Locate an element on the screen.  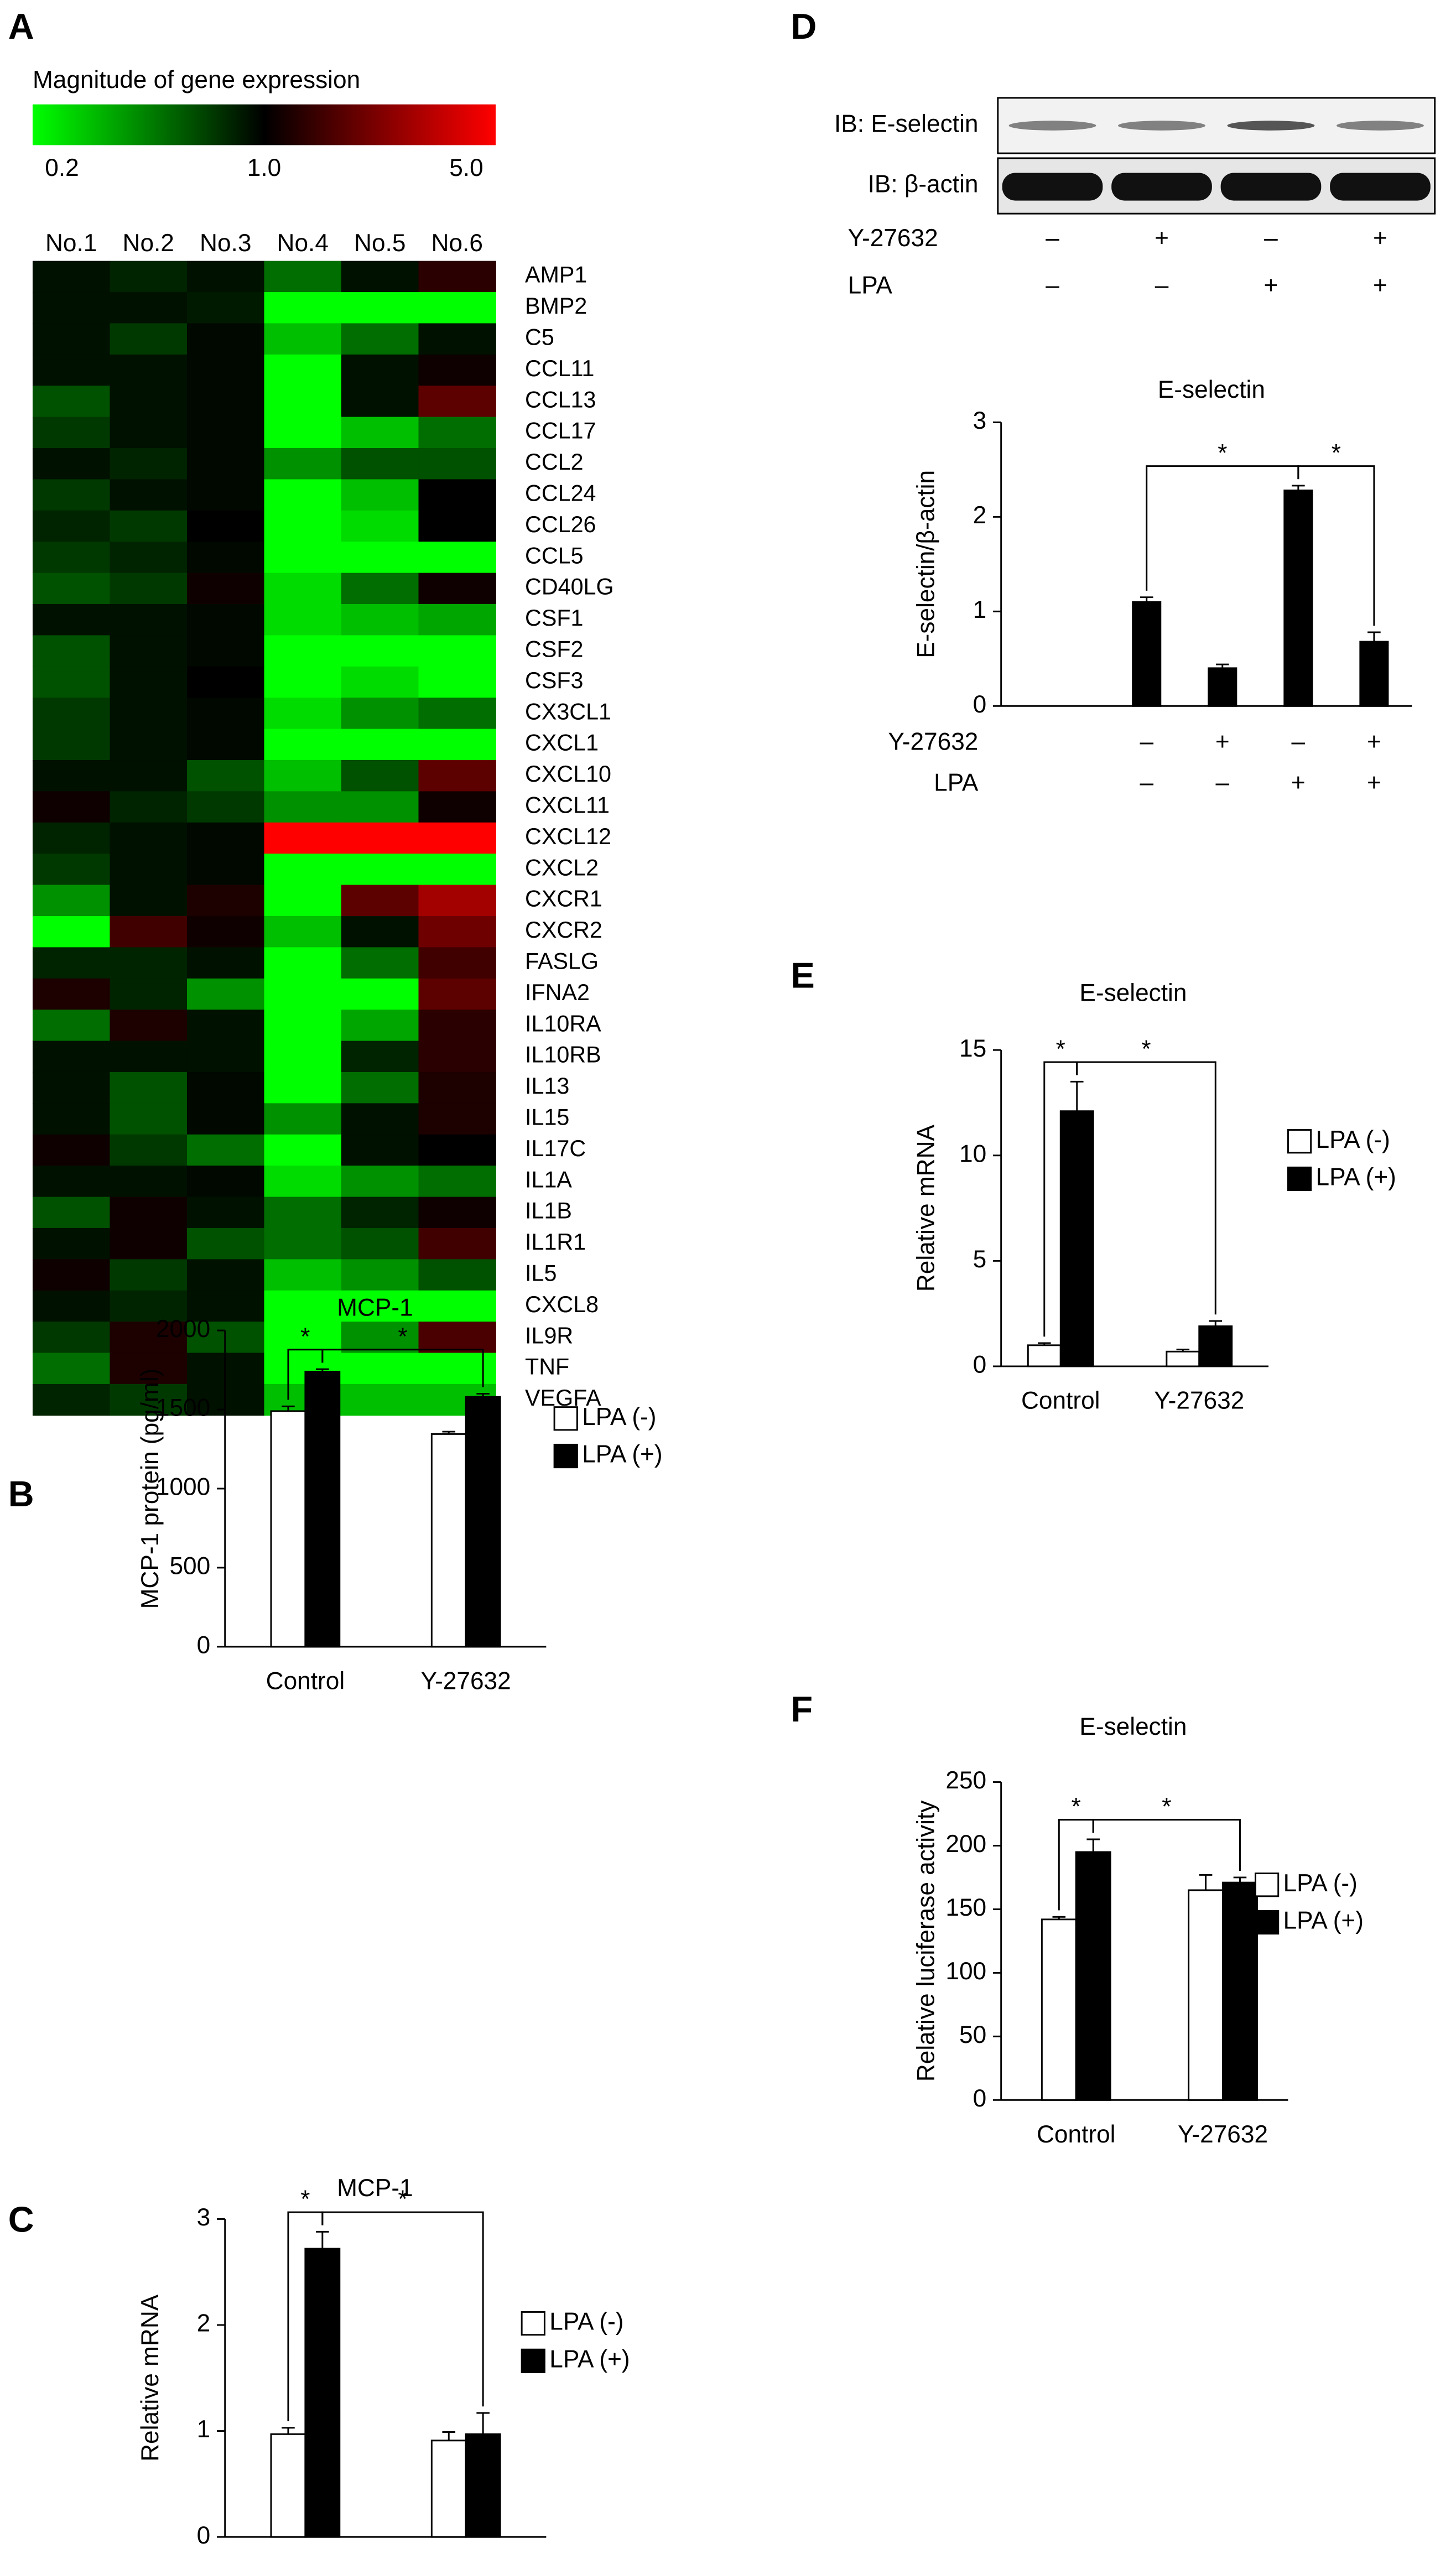
column-label: No.2 is located at coordinates (148, 243).